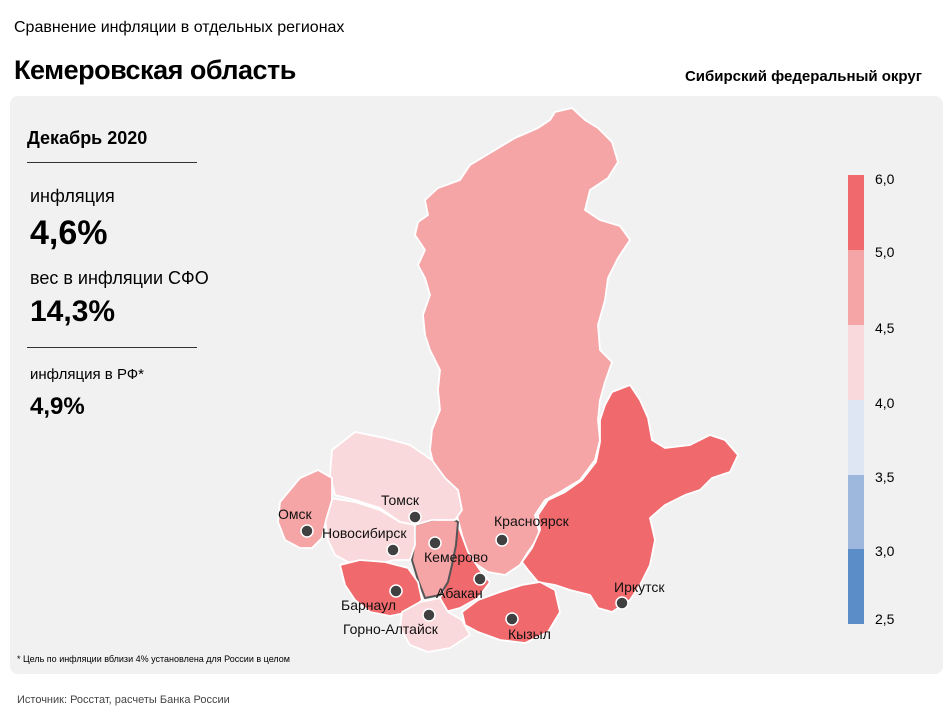 The width and height of the screenshot is (950, 712). I want to click on page-title: Кемеровская область, so click(155, 70).